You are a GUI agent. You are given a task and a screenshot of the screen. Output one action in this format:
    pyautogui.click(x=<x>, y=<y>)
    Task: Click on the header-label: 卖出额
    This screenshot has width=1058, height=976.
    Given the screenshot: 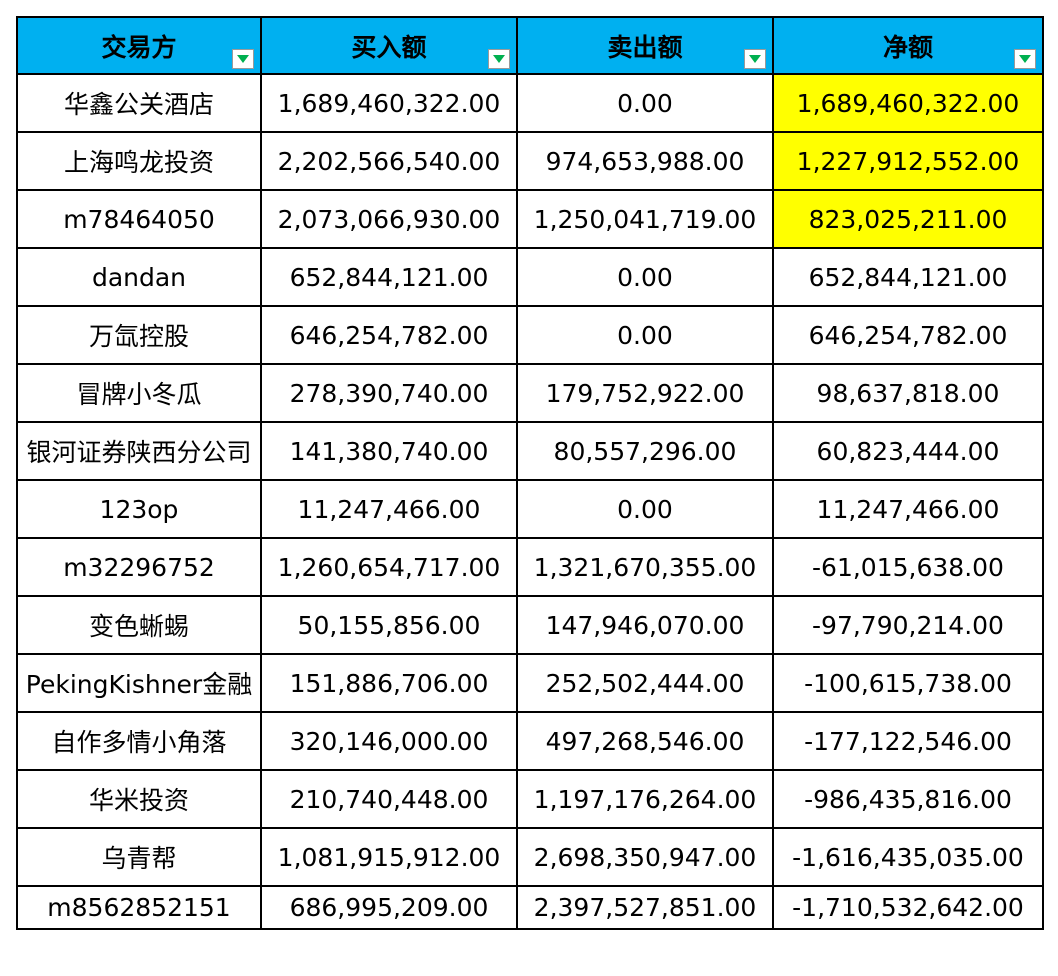 What is the action you would take?
    pyautogui.click(x=645, y=47)
    